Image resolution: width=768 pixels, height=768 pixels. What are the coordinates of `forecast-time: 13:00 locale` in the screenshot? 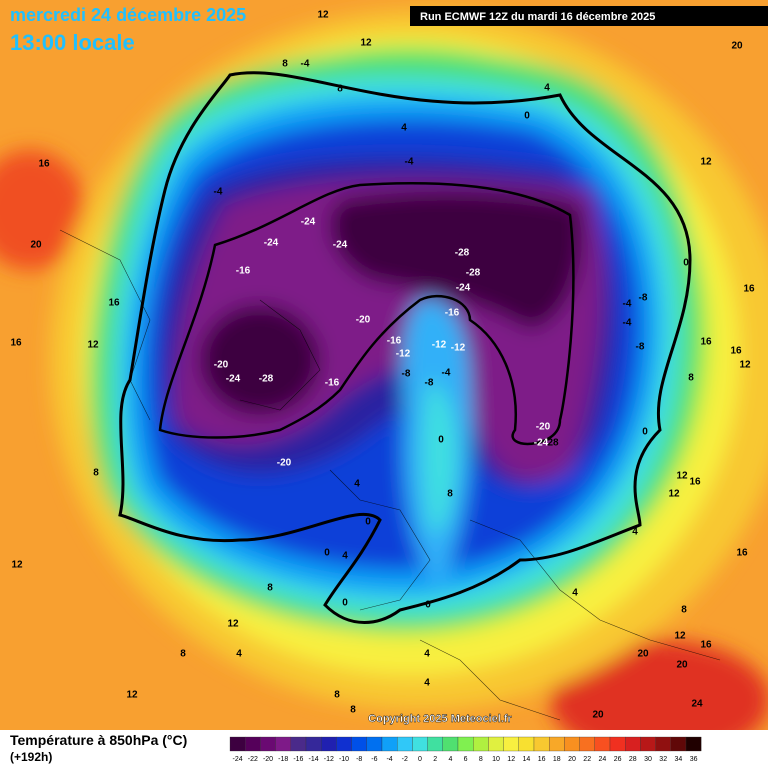 It's located at (72, 42).